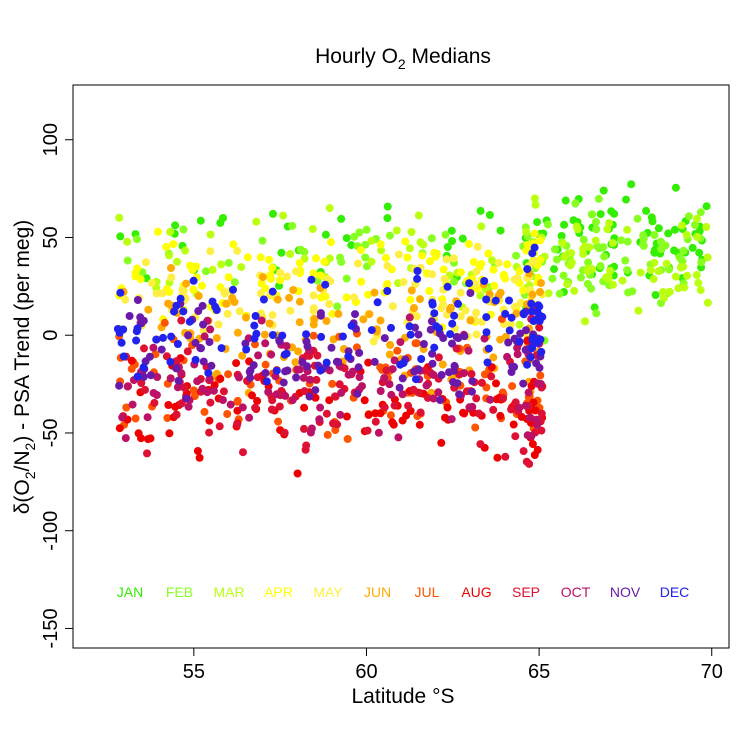 This screenshot has height=750, width=750. Describe the element at coordinates (51, 335) in the screenshot. I see `y-tick-label: 0` at that location.